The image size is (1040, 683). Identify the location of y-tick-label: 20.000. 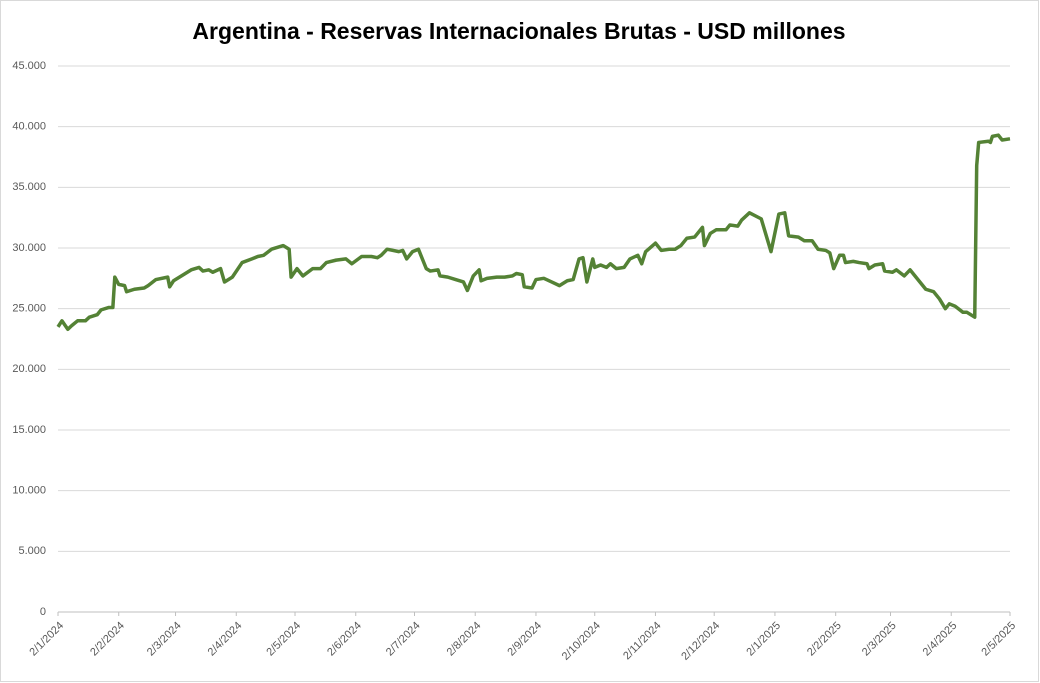
(29, 369).